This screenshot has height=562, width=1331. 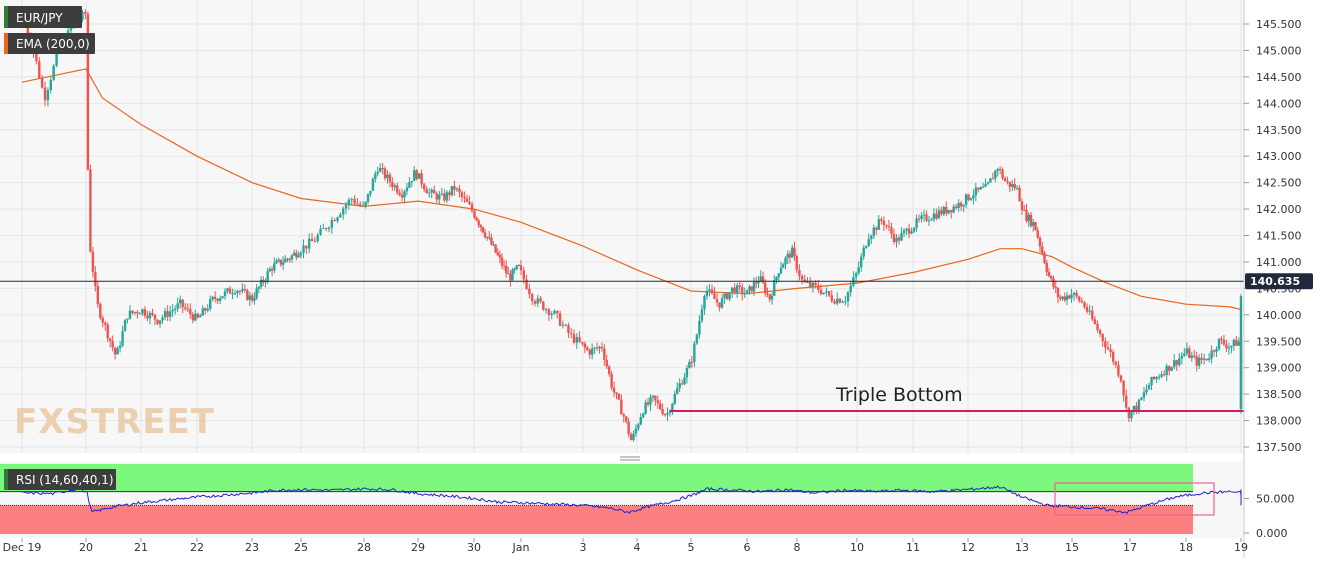 I want to click on symbol-legend: EUR/JPY, so click(x=43, y=17).